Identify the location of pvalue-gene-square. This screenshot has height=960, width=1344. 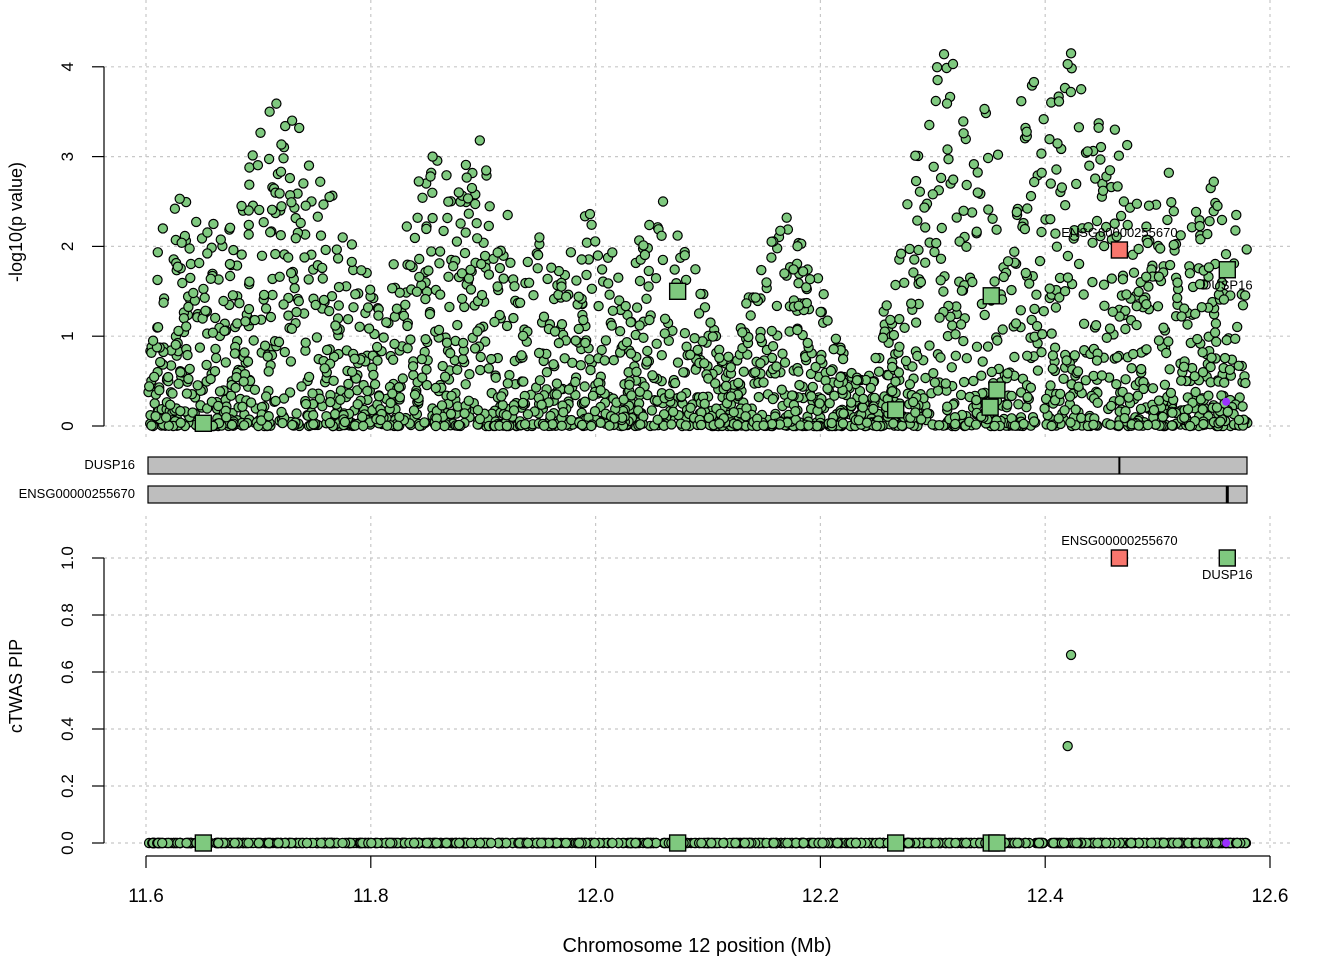
(997, 390).